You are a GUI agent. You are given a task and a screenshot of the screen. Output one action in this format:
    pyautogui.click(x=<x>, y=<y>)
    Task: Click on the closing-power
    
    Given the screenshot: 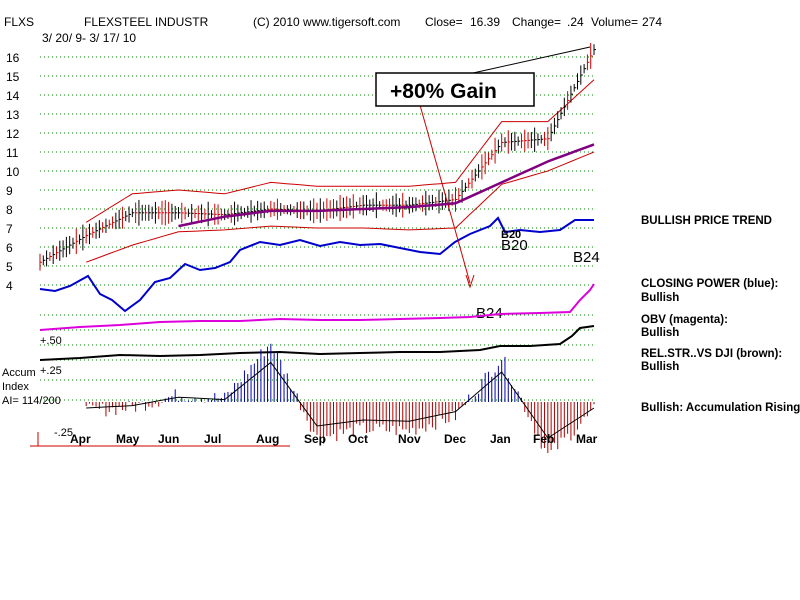 What is the action you would take?
    pyautogui.click(x=316, y=264)
    